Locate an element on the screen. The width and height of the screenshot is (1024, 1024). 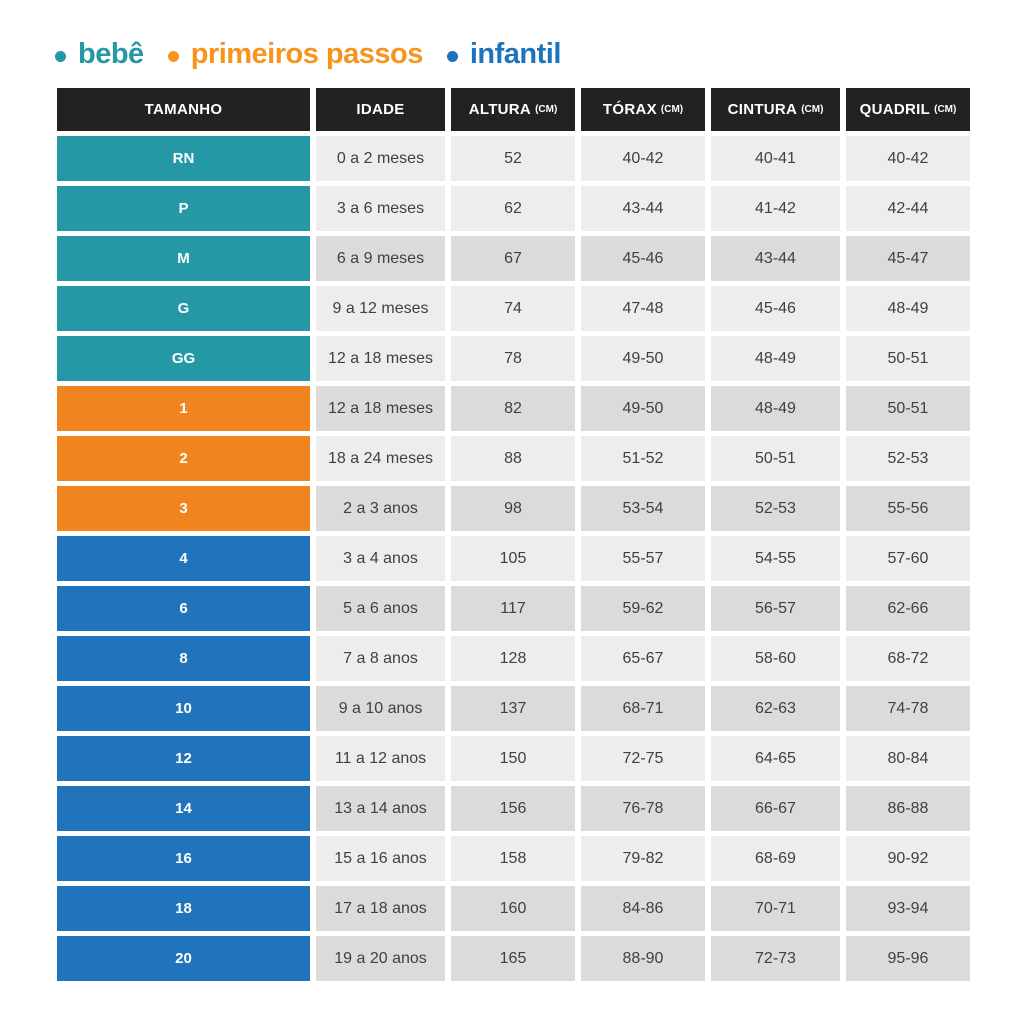
idade-cell: 5 a 6 anos is located at coordinates (380, 608).